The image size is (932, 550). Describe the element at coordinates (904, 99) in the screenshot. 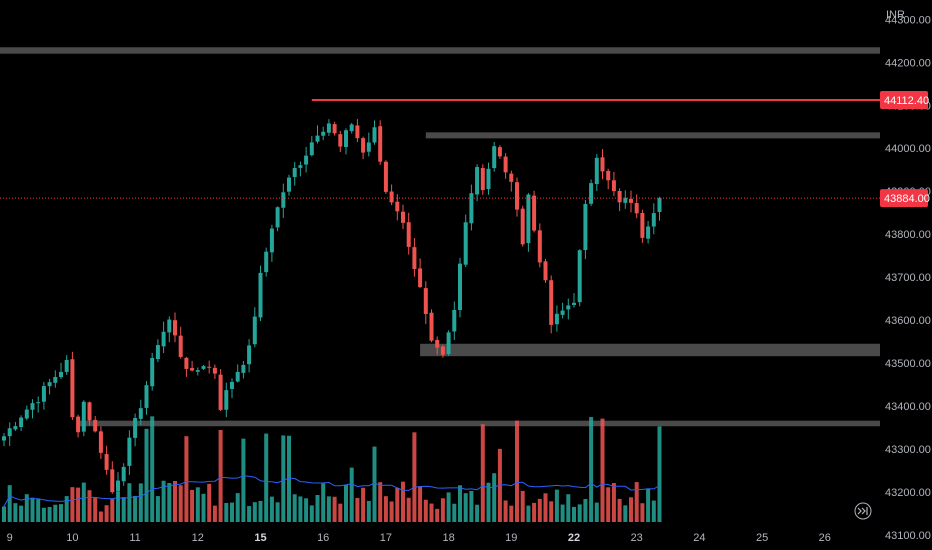

I see `resistance-price-tag` at that location.